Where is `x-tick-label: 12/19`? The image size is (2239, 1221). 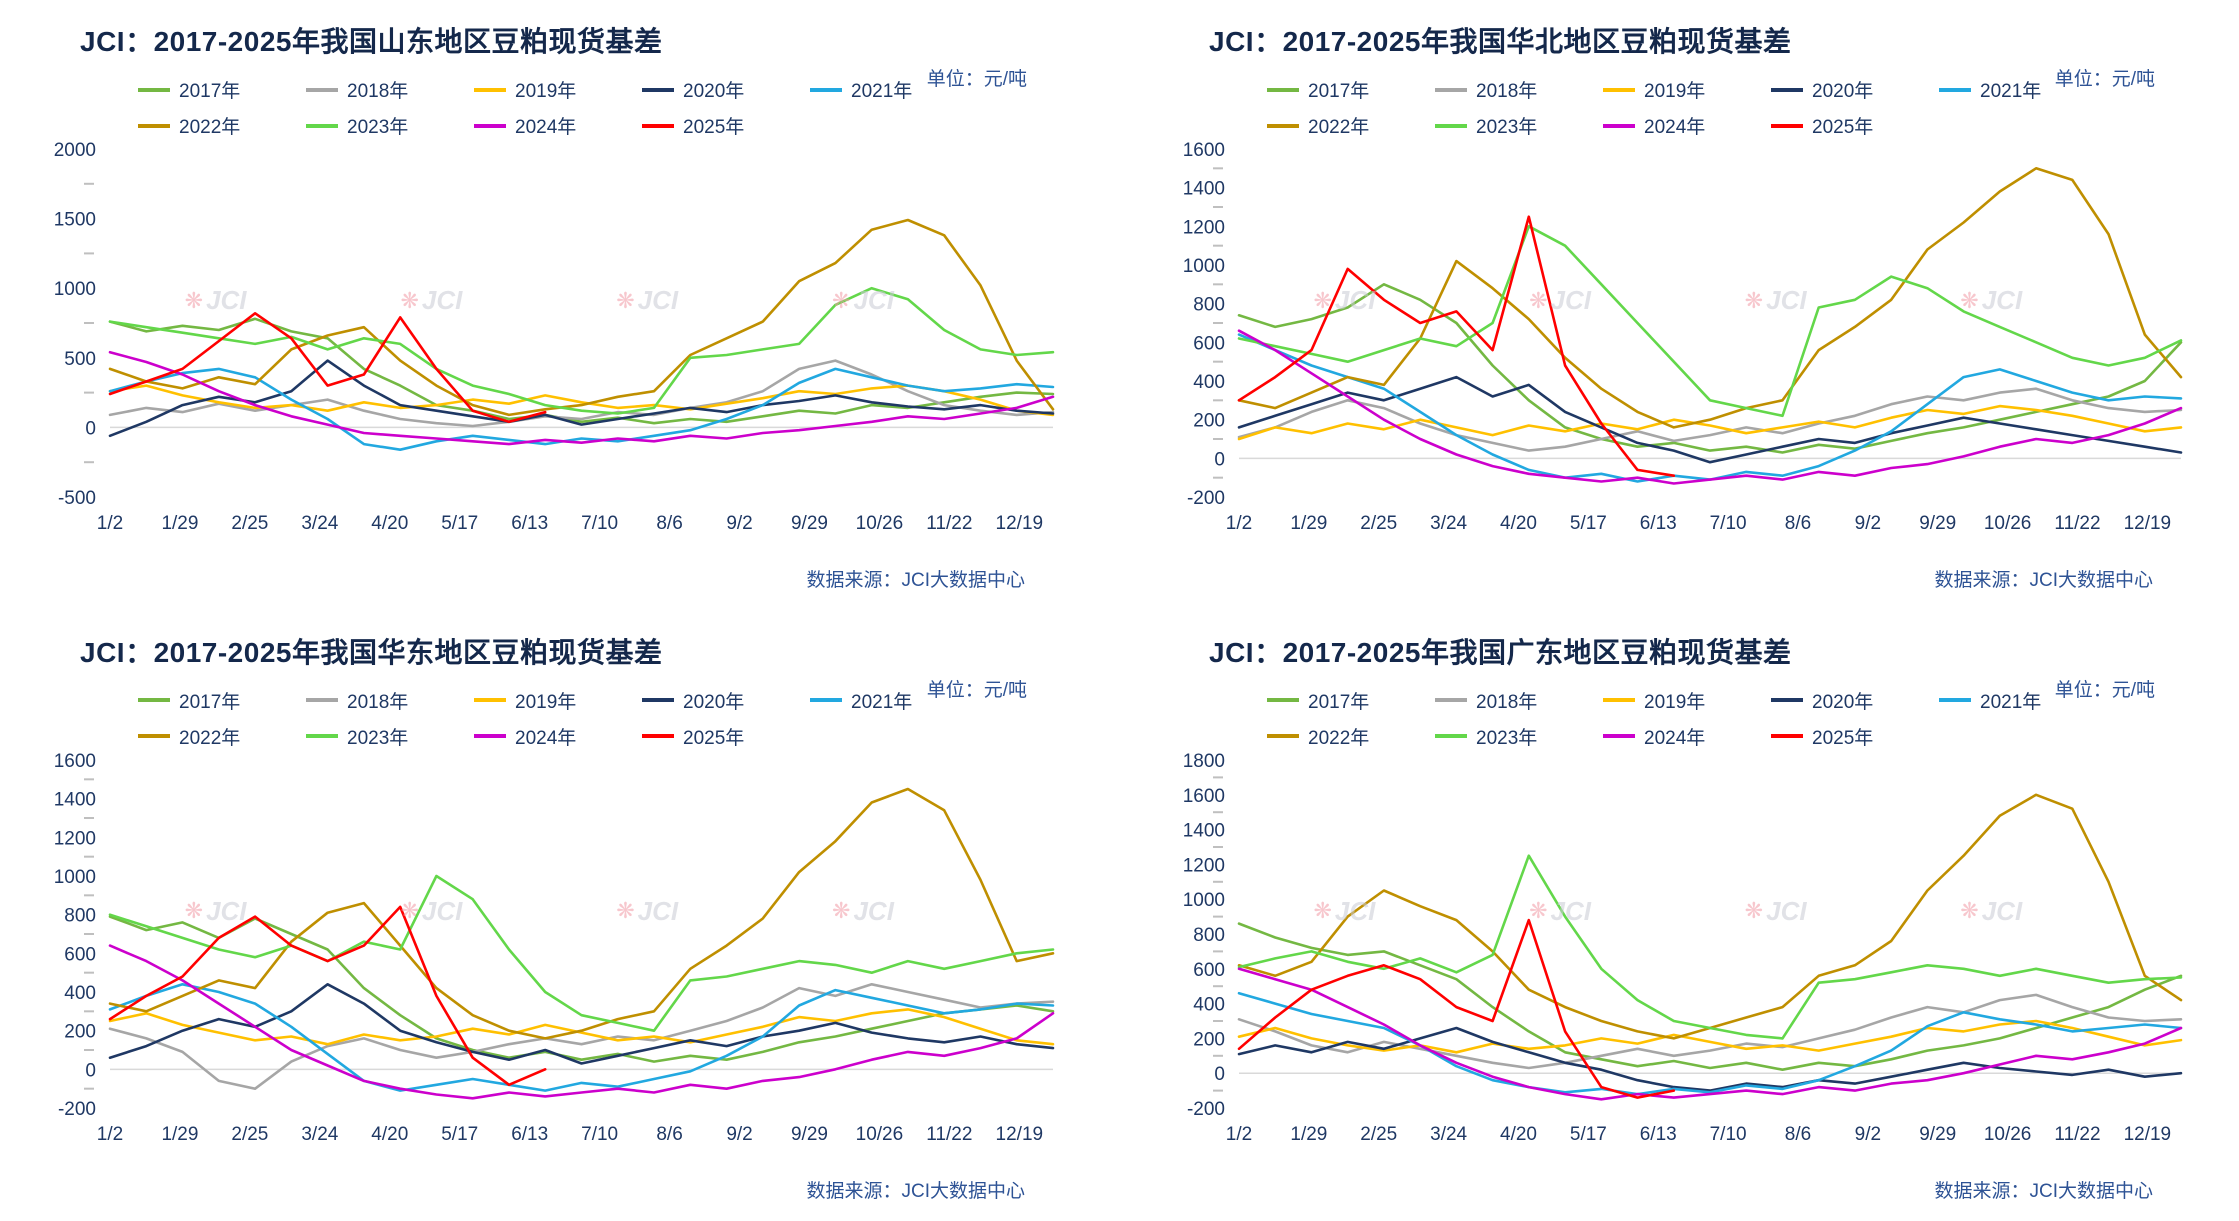
x-tick-label: 12/19 is located at coordinates (1020, 1134).